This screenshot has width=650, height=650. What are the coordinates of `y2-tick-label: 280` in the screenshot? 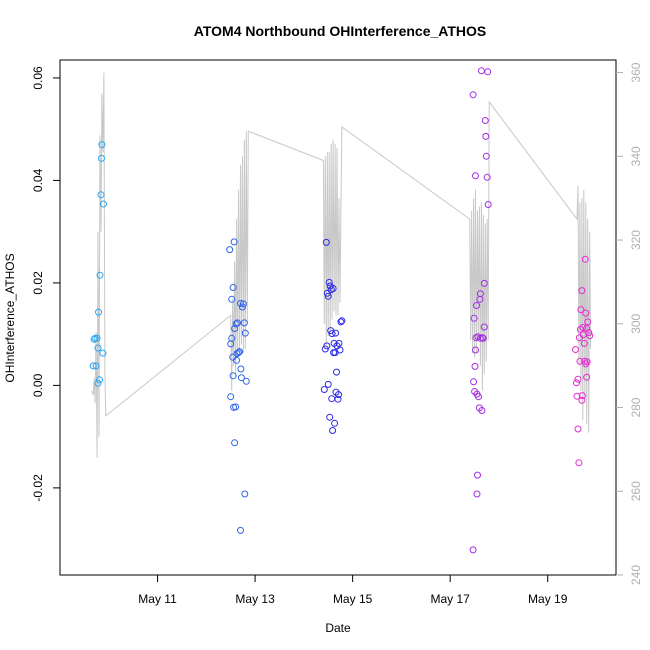 It's located at (636, 407).